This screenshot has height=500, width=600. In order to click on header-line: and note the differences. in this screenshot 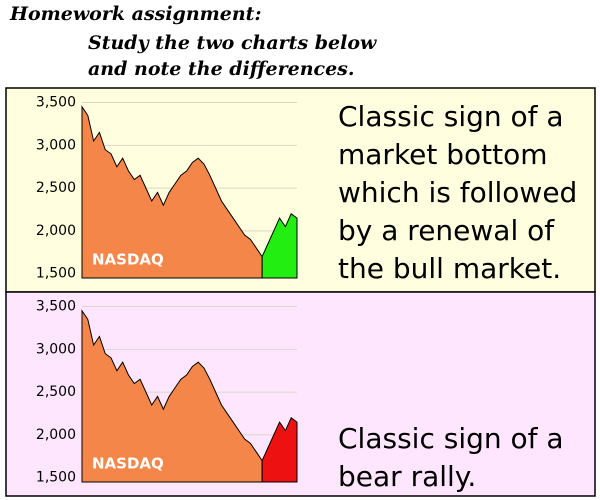, I will do `click(221, 69)`.